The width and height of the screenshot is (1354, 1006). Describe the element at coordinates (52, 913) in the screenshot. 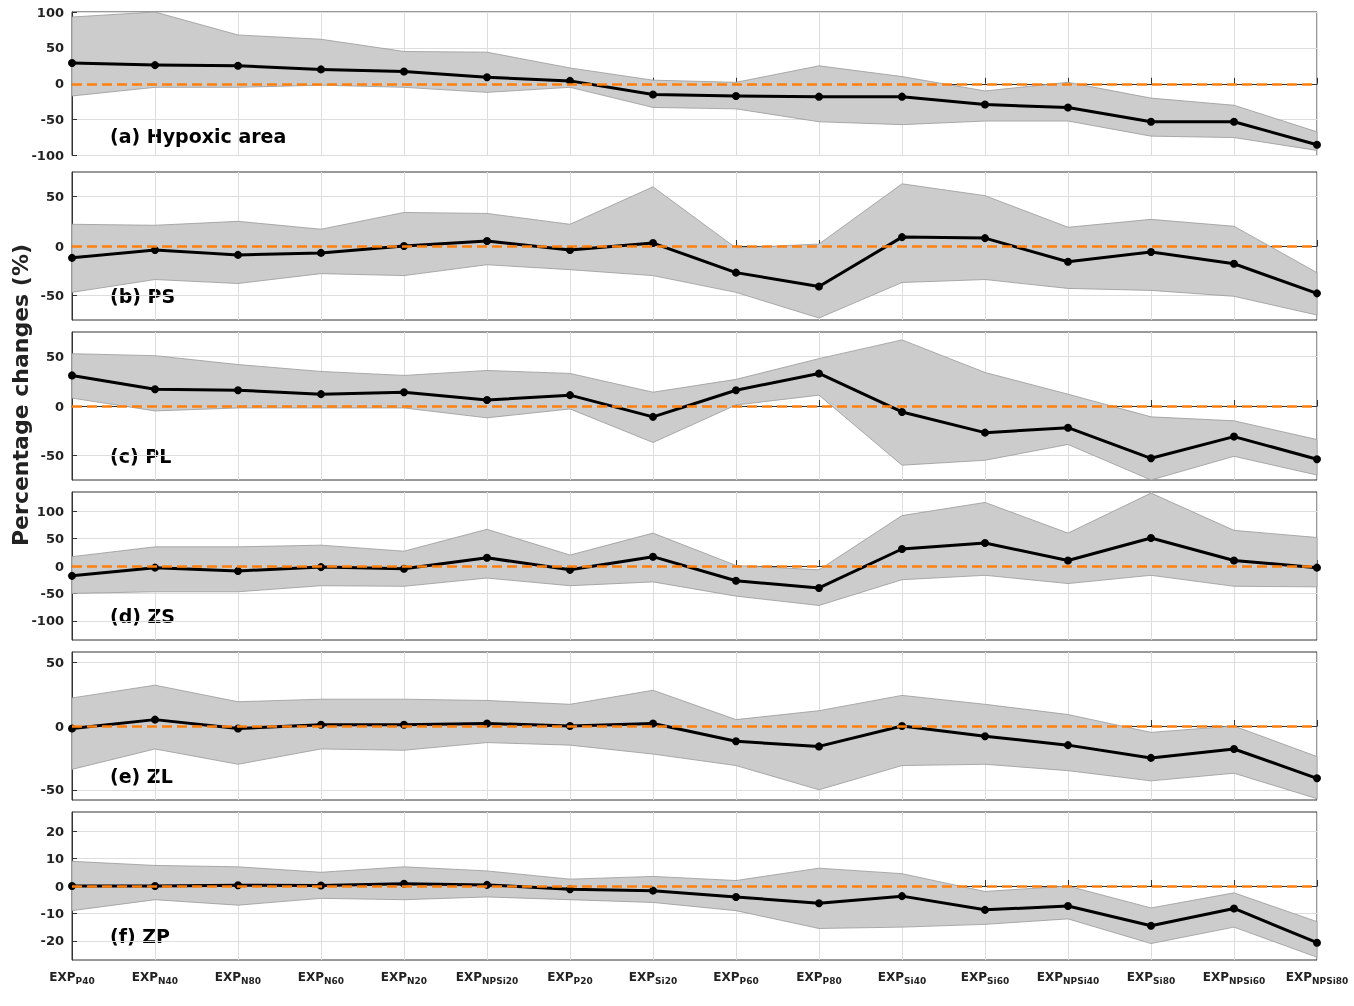

I see `y-tick-label: -10` at that location.